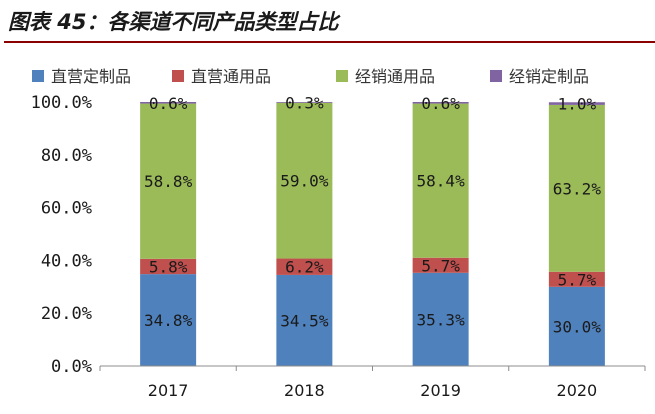 This screenshot has height=414, width=655. I want to click on y-tick-label: 0.0%, so click(71, 367).